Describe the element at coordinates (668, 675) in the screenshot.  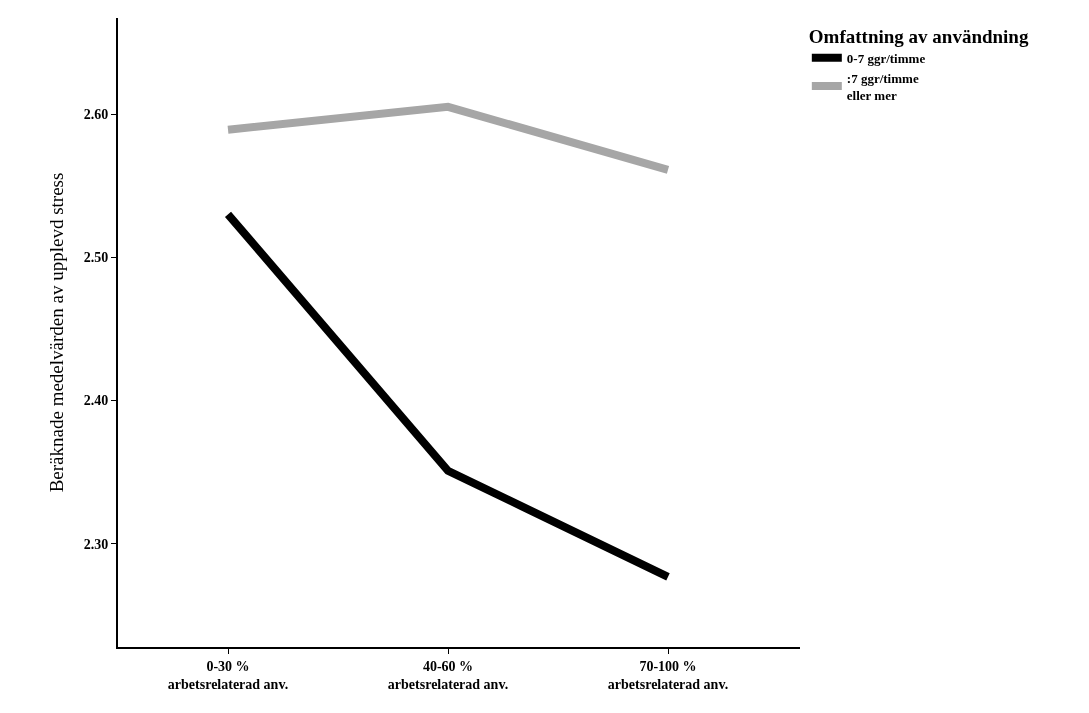
I see `x-tick-label: 70-100 % arbetsrelaterad anv.` at that location.